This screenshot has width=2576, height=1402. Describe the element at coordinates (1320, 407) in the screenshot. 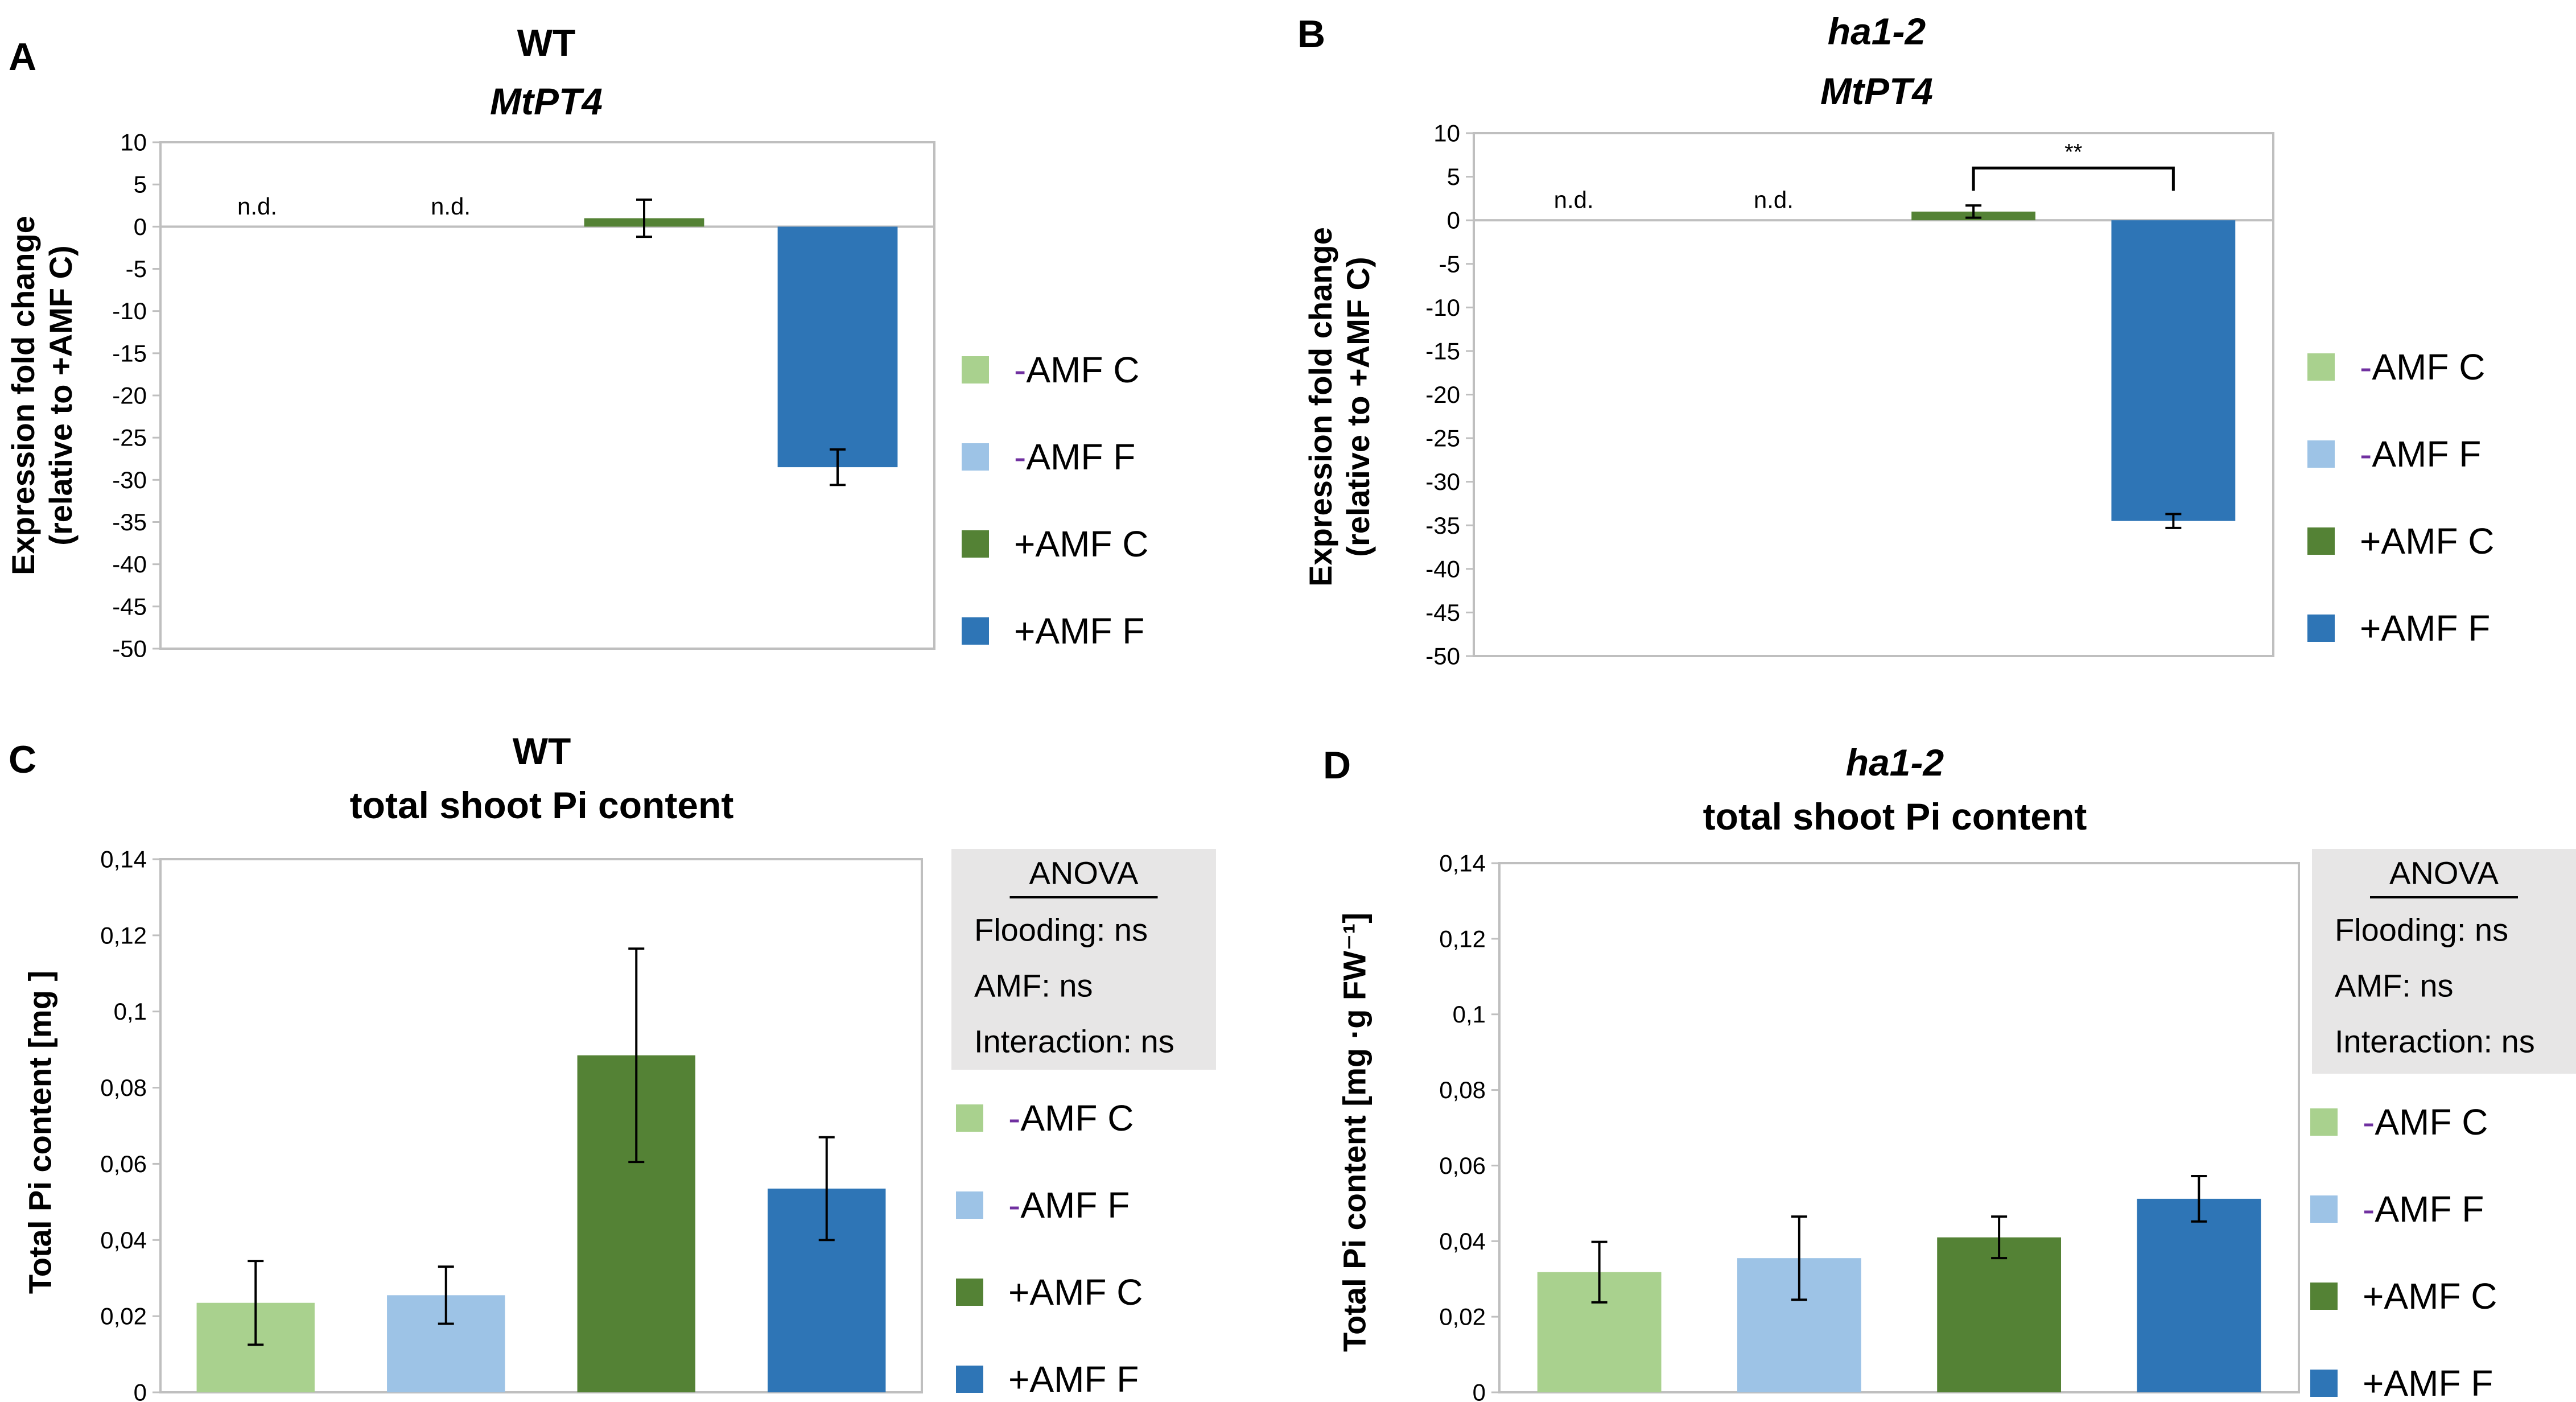

I see `y-axis-label-line1: Expression fold change` at that location.